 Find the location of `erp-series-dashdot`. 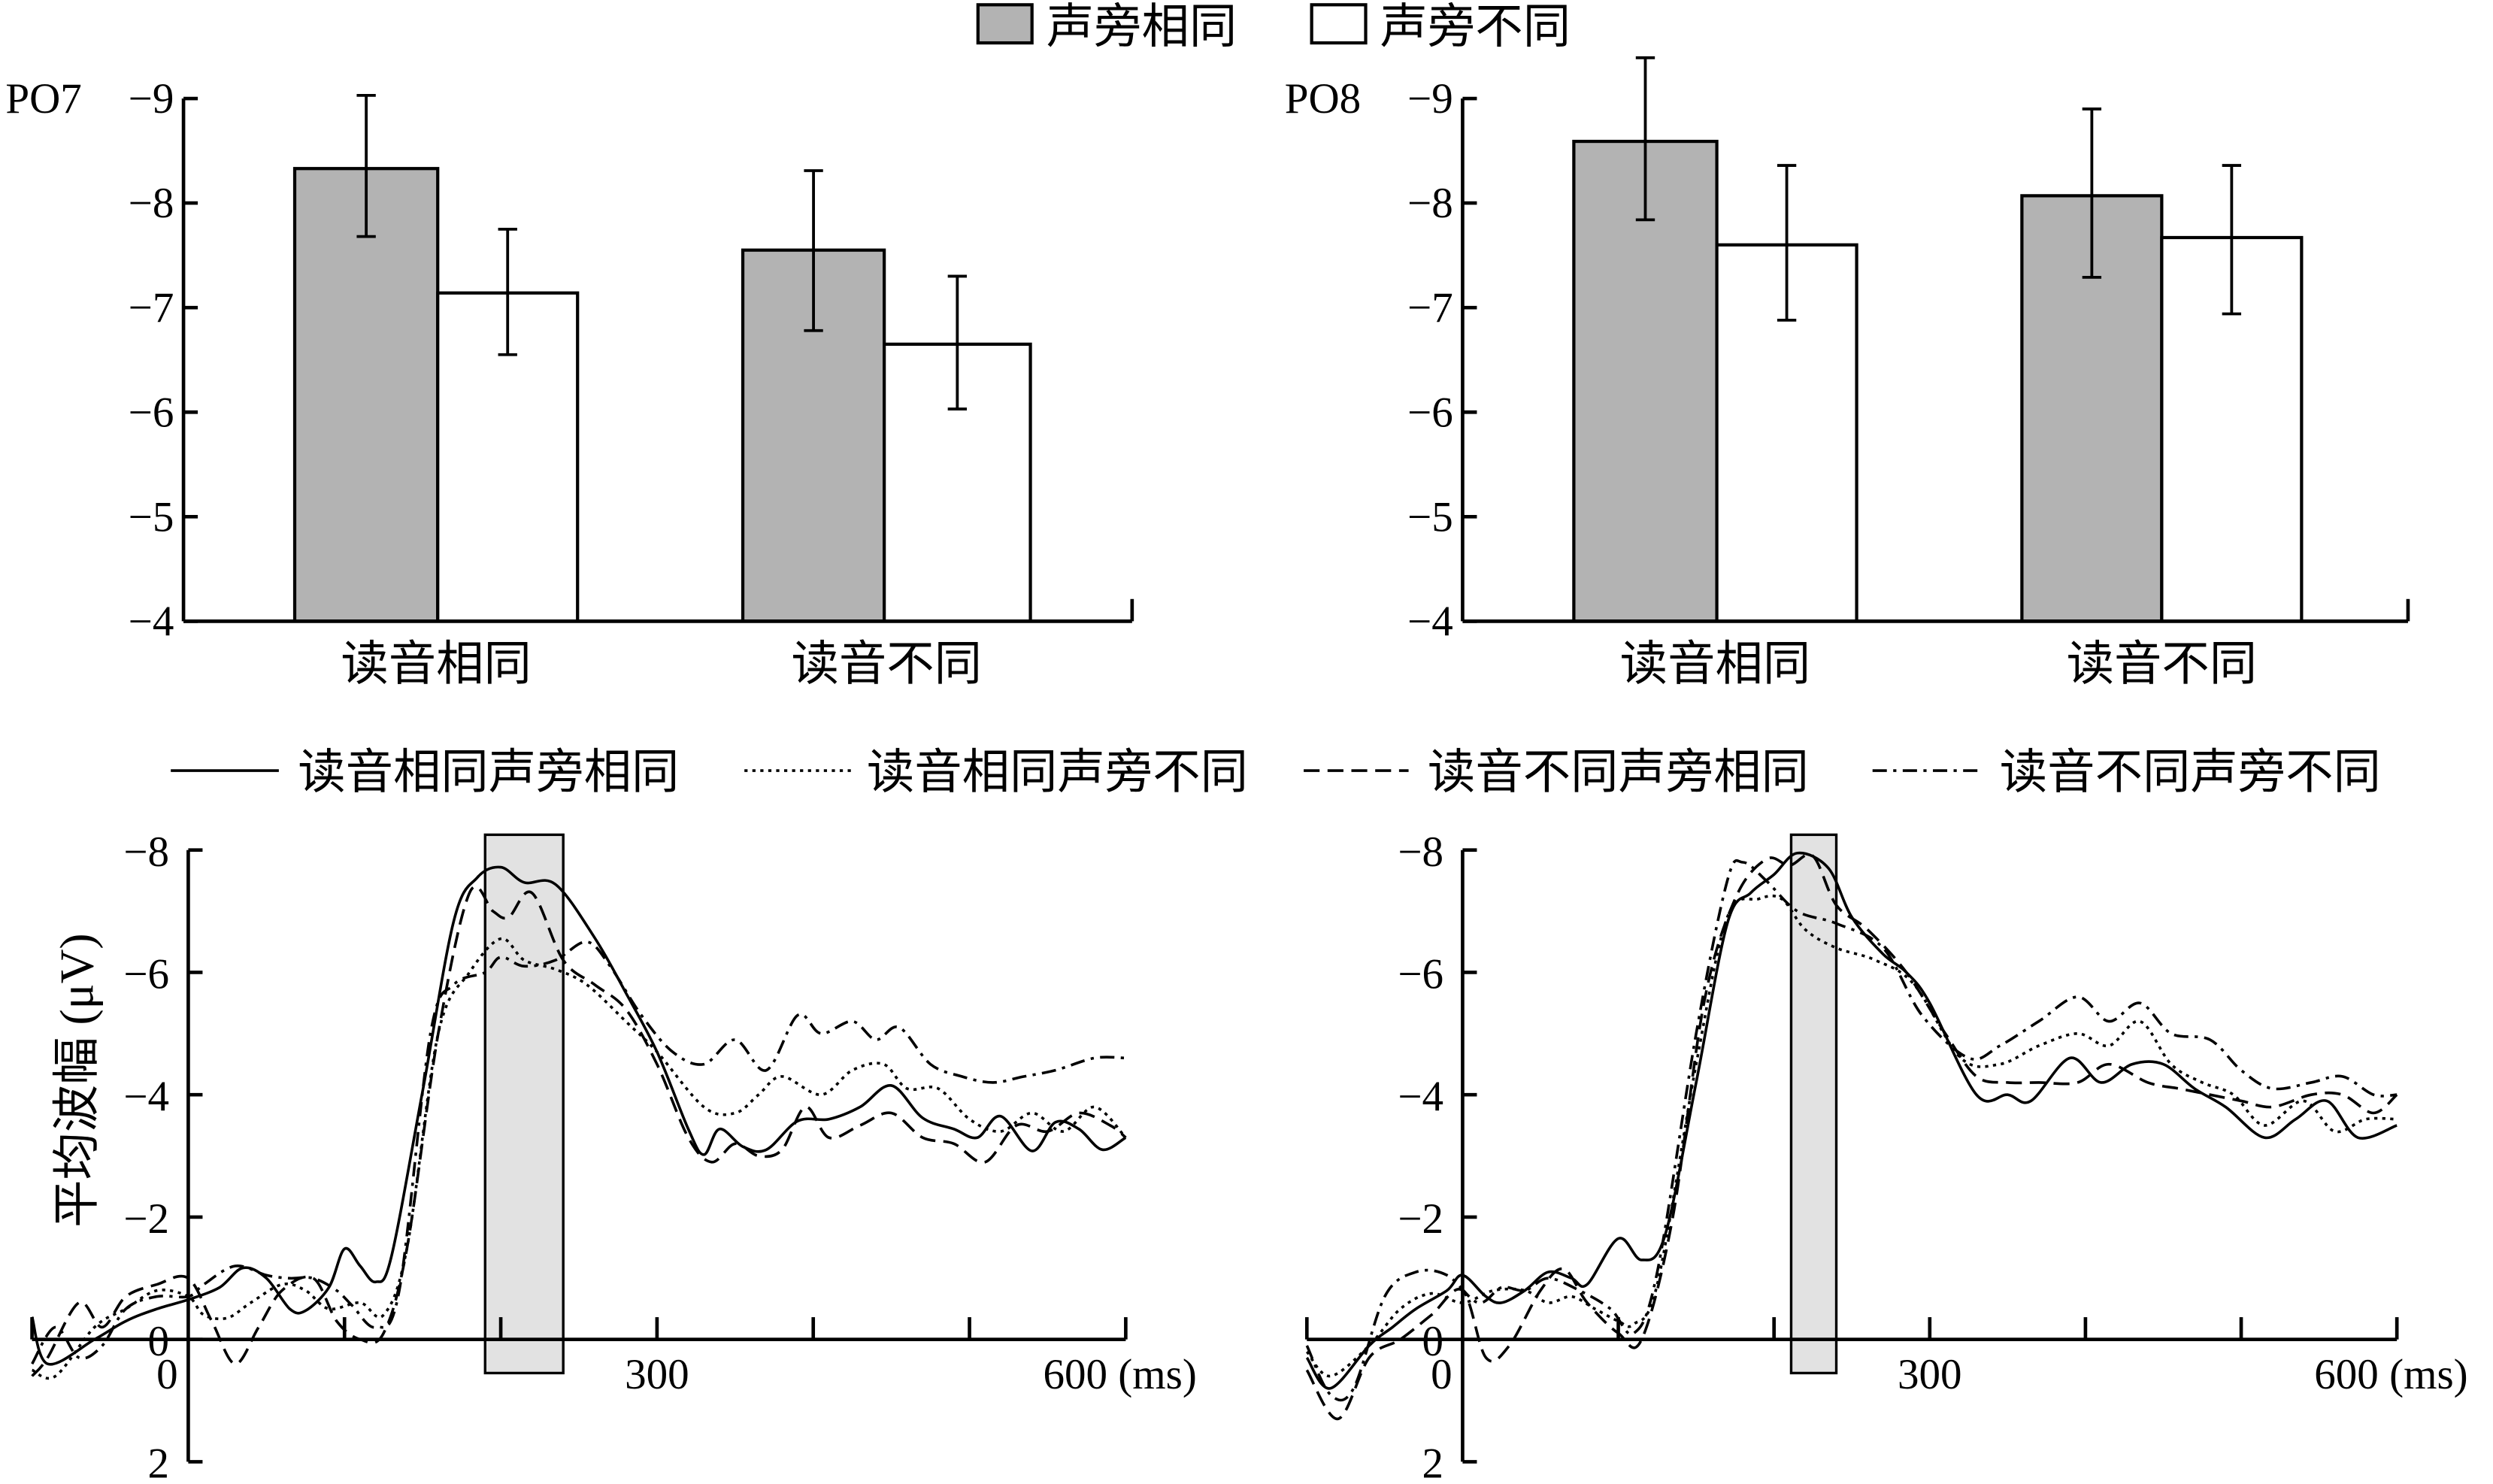

erp-series-dashdot is located at coordinates (578, 1152).